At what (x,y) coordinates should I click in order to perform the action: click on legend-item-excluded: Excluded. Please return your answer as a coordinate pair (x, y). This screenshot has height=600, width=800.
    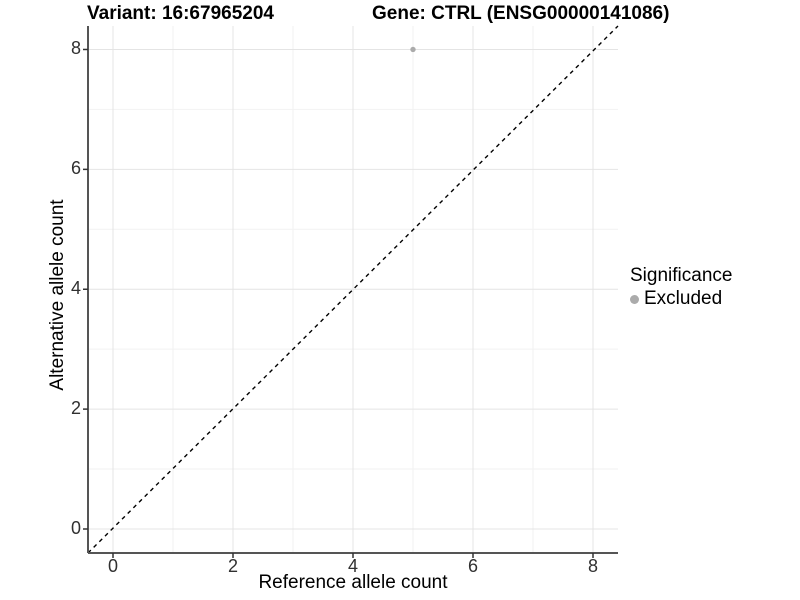
    Looking at the image, I should click on (681, 299).